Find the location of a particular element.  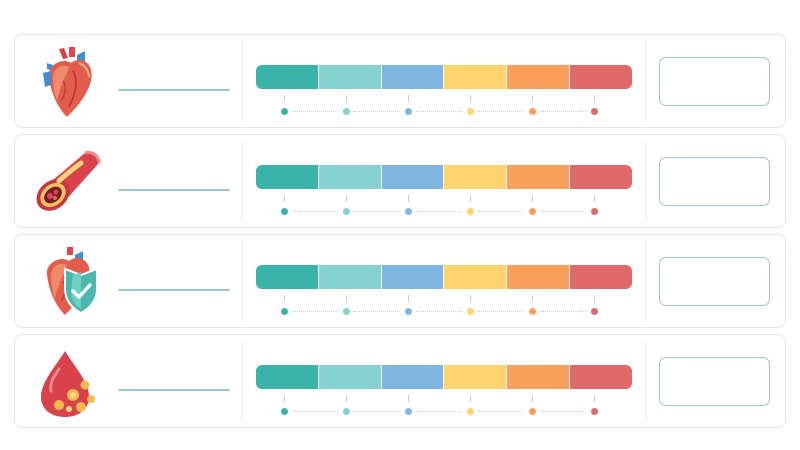

clogged-artery-icon is located at coordinates (70, 182).